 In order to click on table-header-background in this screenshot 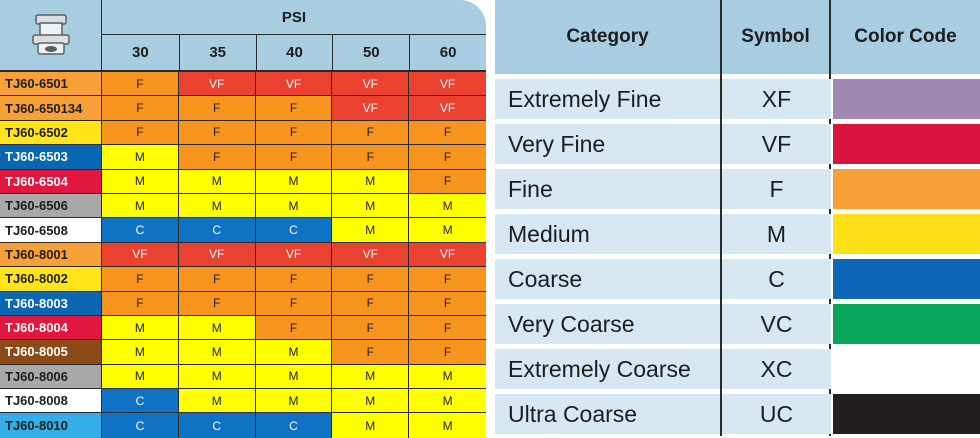, I will do `click(243, 35)`.